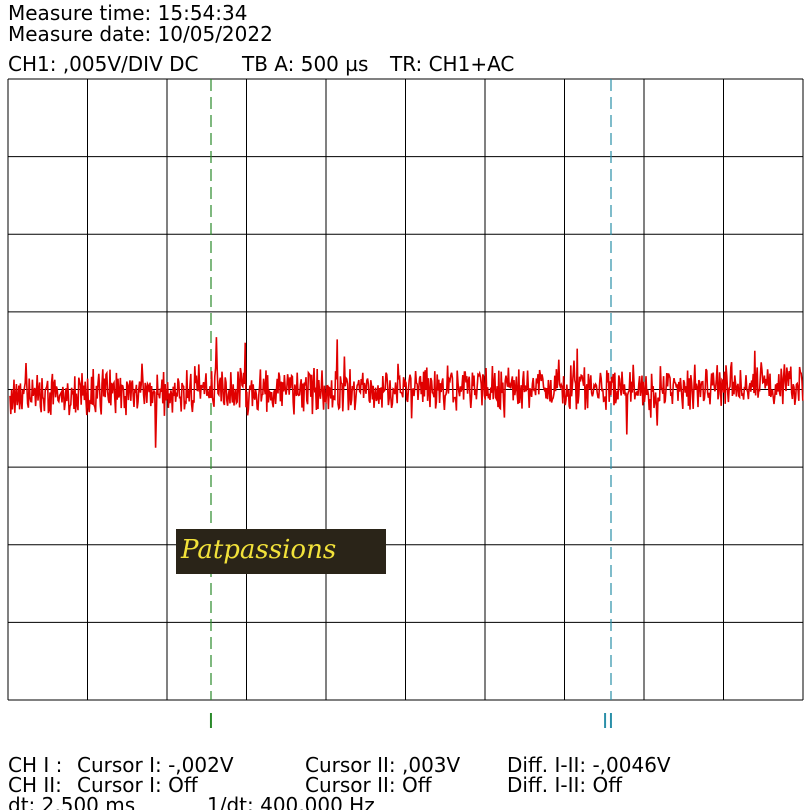 Image resolution: width=804 pixels, height=810 pixels. What do you see at coordinates (451, 64) in the screenshot?
I see `trigger-setting: TR: CH1+AC` at bounding box center [451, 64].